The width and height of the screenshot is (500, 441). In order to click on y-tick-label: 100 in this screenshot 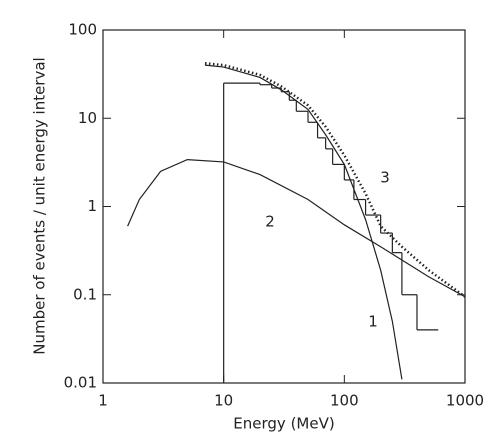, I will do `click(82, 30)`.